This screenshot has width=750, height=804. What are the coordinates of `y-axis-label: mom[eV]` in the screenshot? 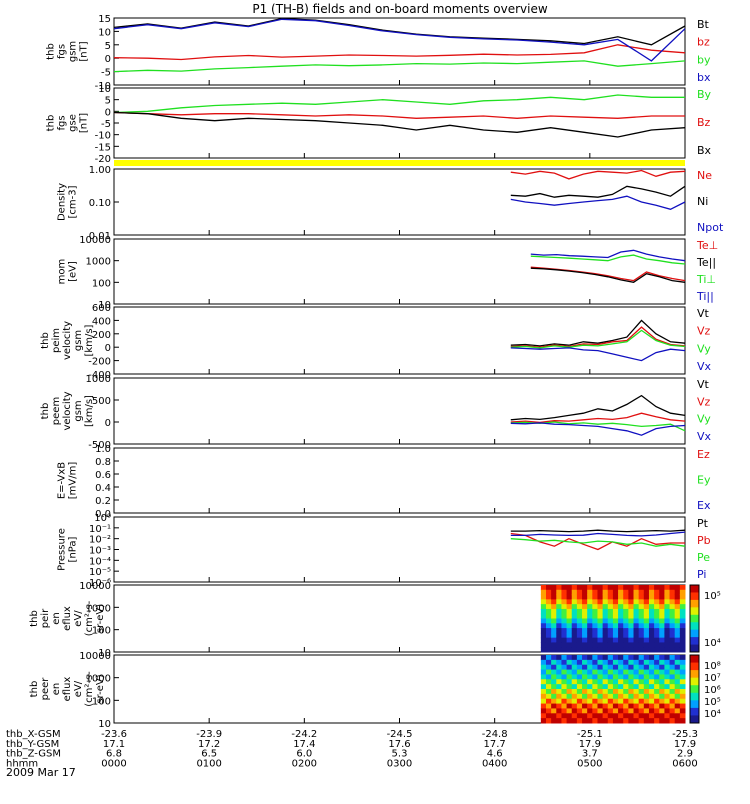 It's located at (68, 272).